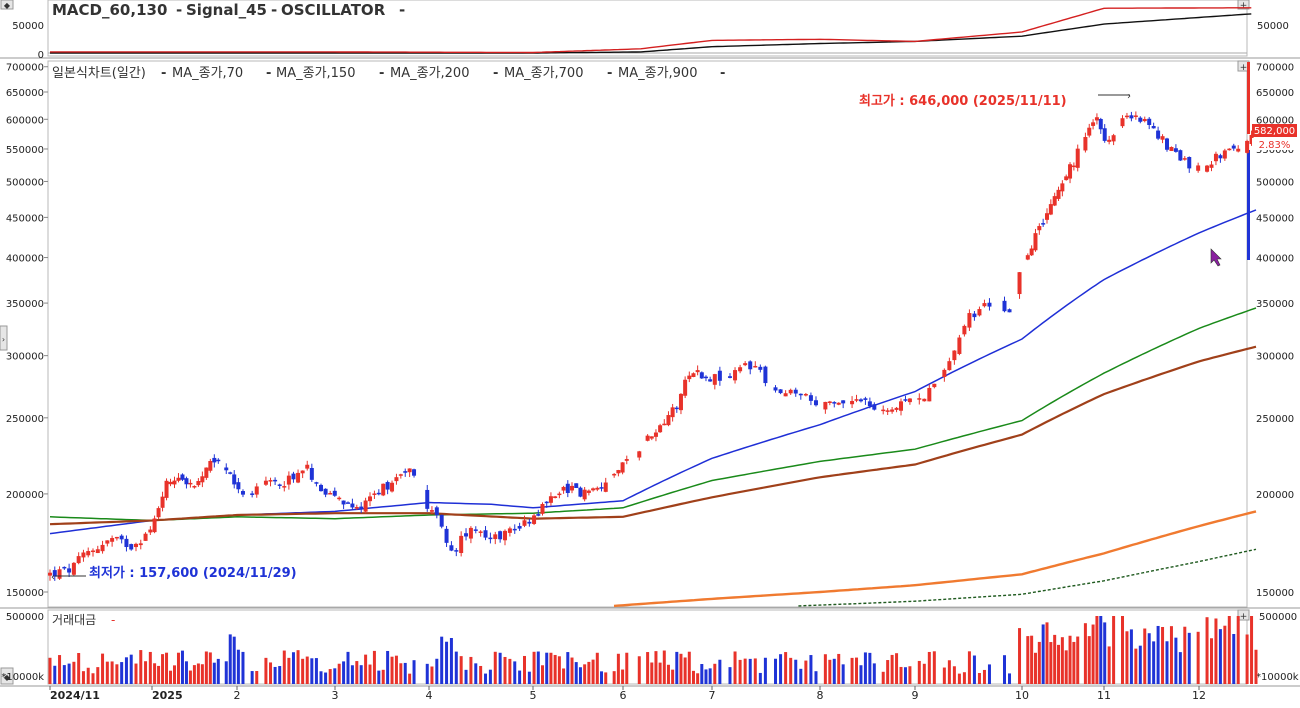 This screenshot has width=1300, height=708. I want to click on ma200-legend: MA_종가,200, so click(429, 73).